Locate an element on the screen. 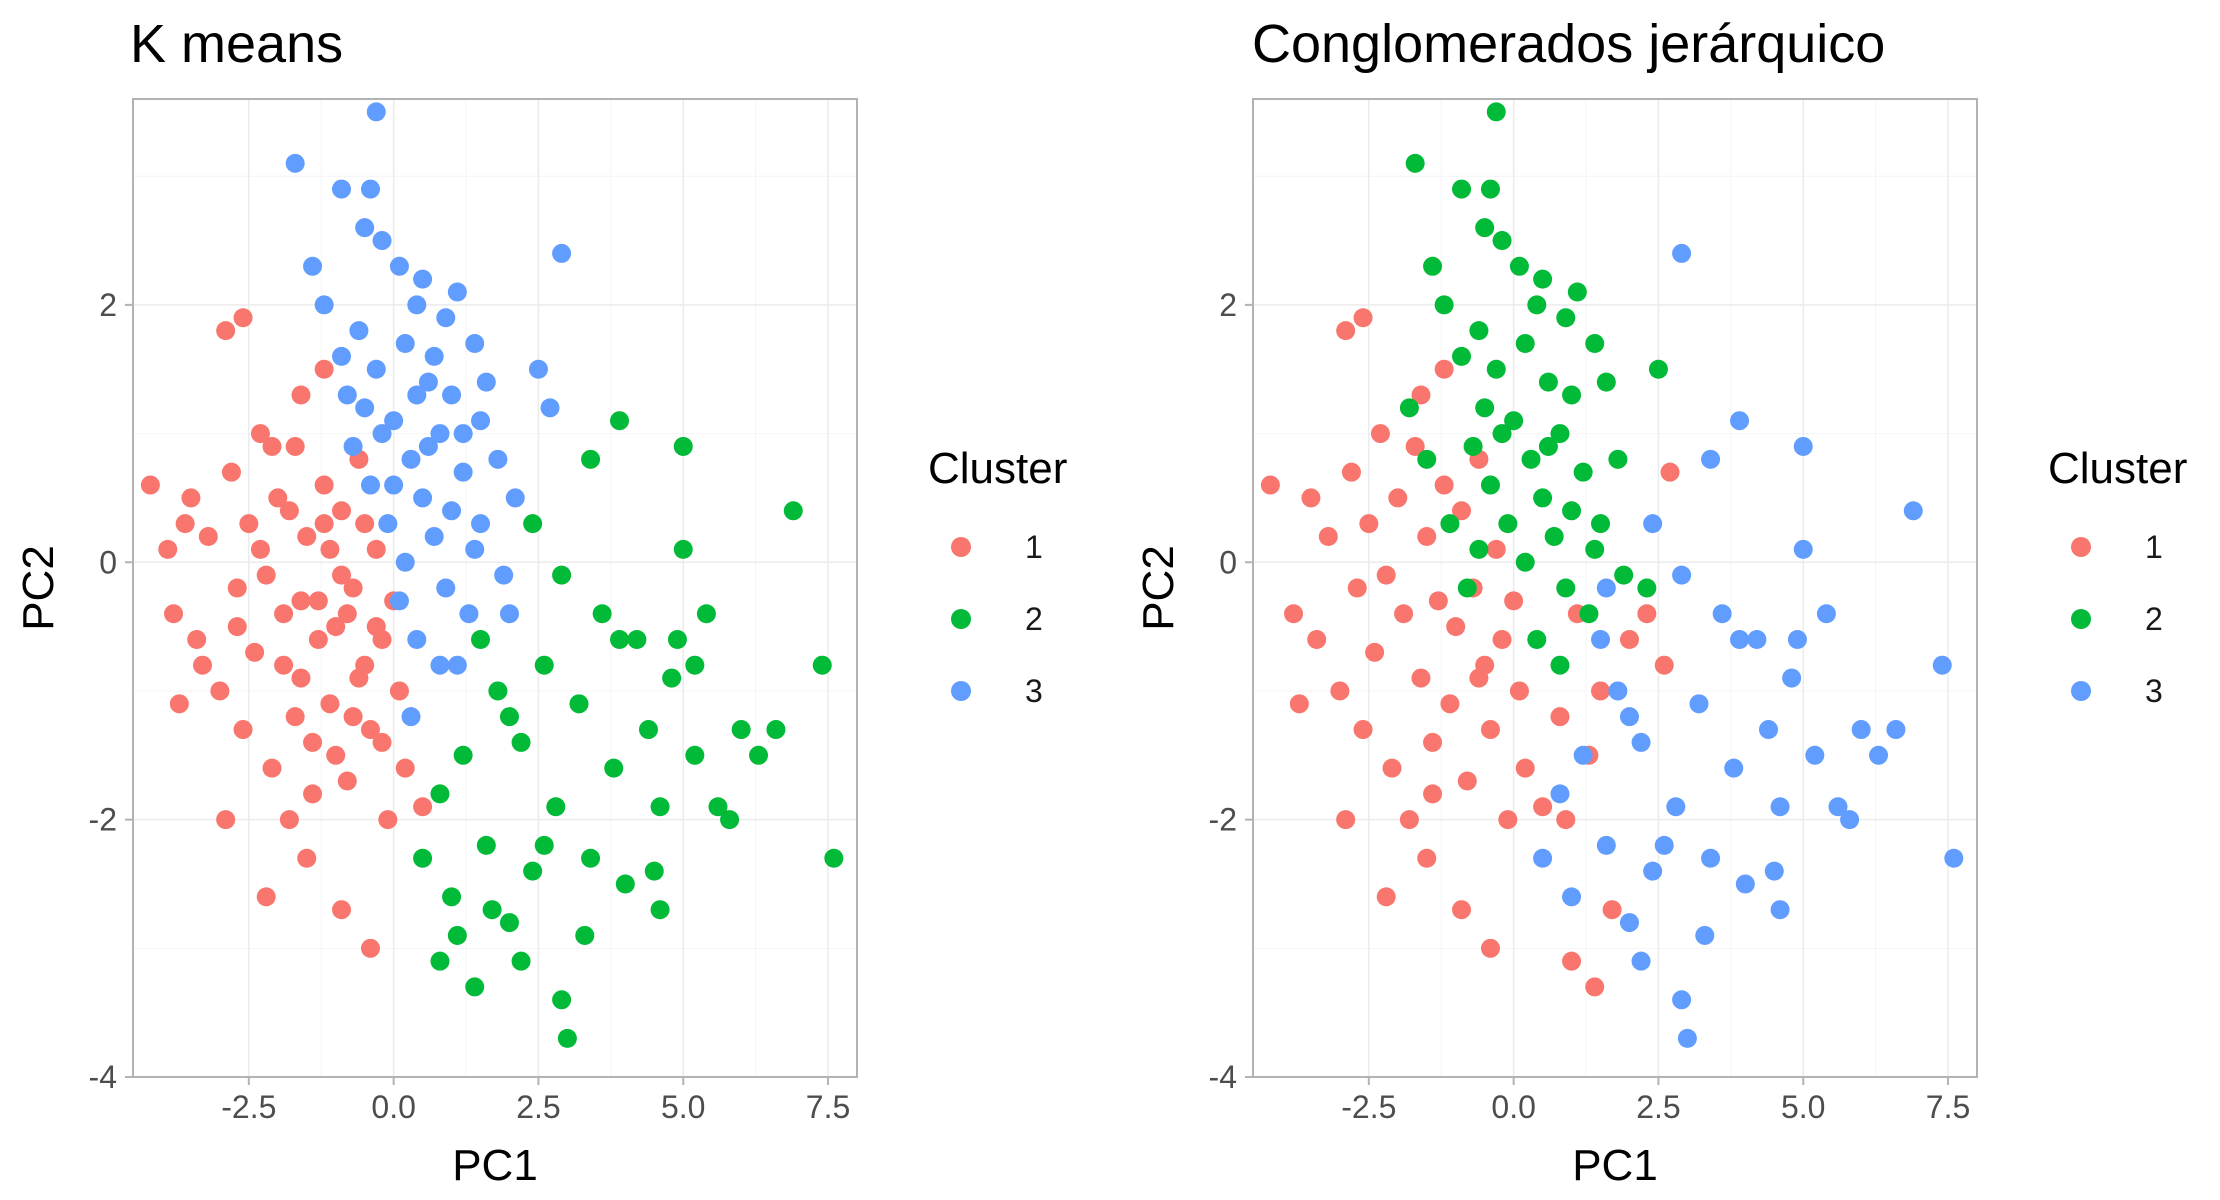 This screenshot has height=1200, width=2220. x-tick-label: 2.5 is located at coordinates (1658, 1107).